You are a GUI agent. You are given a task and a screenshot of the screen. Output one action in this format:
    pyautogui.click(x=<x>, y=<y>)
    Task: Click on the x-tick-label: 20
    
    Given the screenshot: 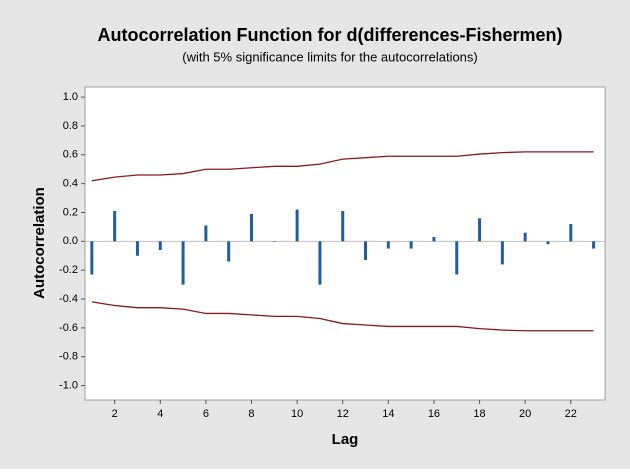 What is the action you would take?
    pyautogui.click(x=525, y=414)
    